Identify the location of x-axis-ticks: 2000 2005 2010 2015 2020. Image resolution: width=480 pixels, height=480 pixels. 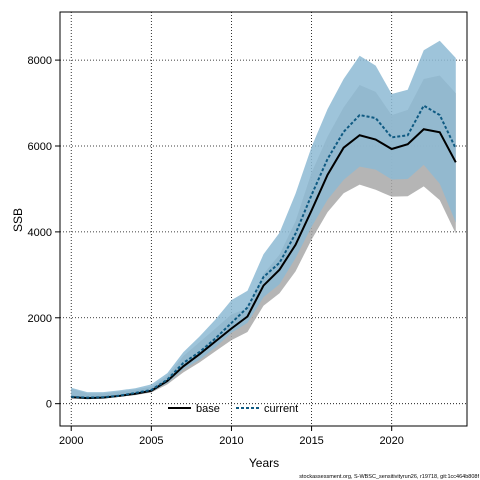
(231, 436).